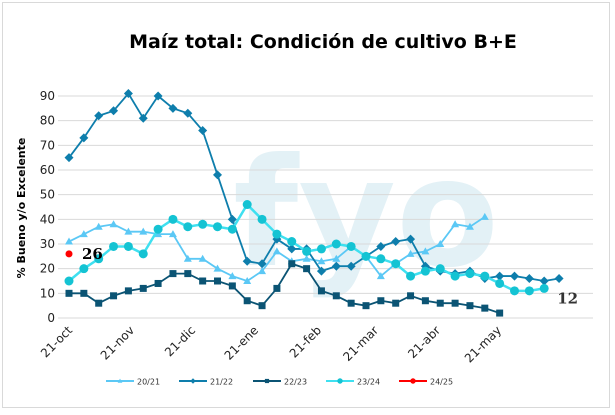  What do you see at coordinates (47, 244) in the screenshot?
I see `y-tick-label: 30` at bounding box center [47, 244].